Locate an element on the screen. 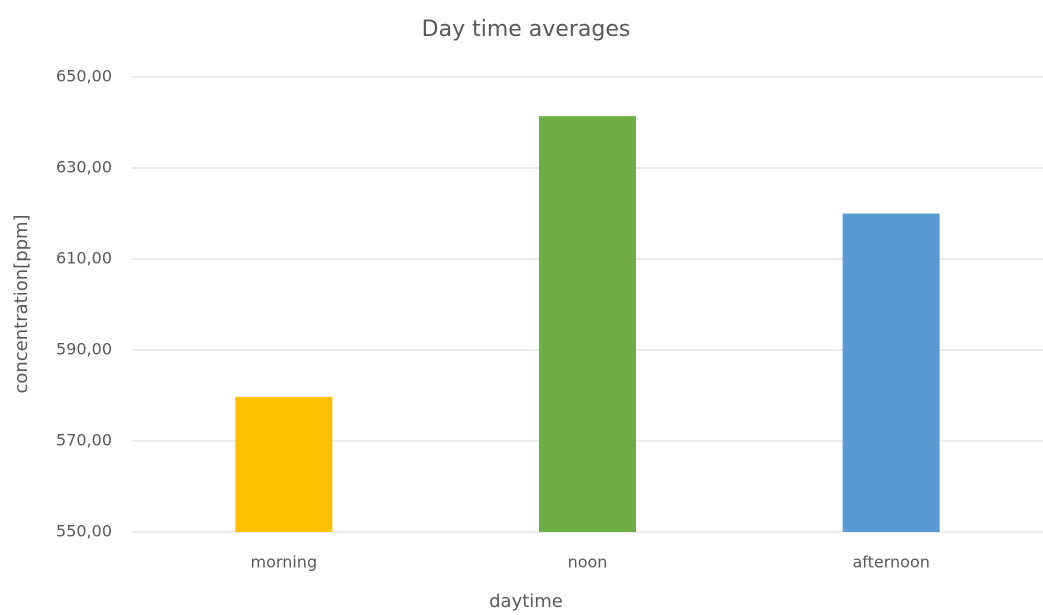 Image resolution: width=1043 pixels, height=615 pixels. chart-title: Day time averages is located at coordinates (526, 29).